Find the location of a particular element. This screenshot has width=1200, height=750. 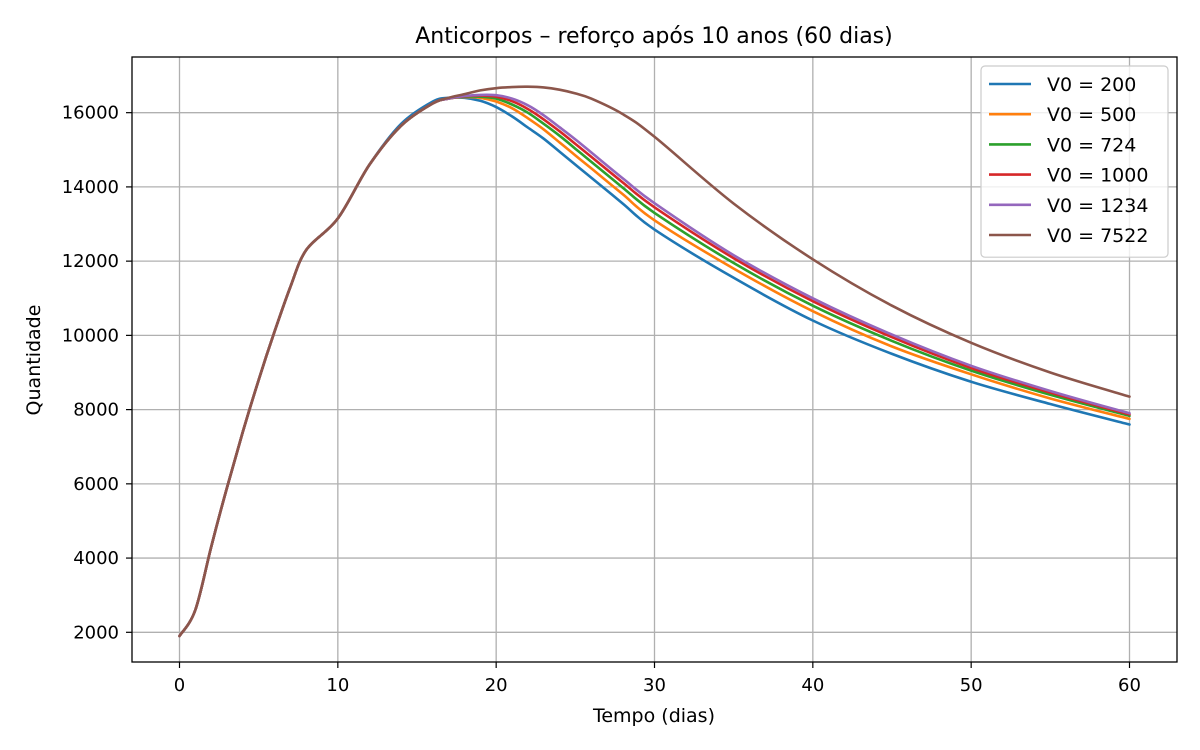

x-tick-label: 20 is located at coordinates (496, 685).